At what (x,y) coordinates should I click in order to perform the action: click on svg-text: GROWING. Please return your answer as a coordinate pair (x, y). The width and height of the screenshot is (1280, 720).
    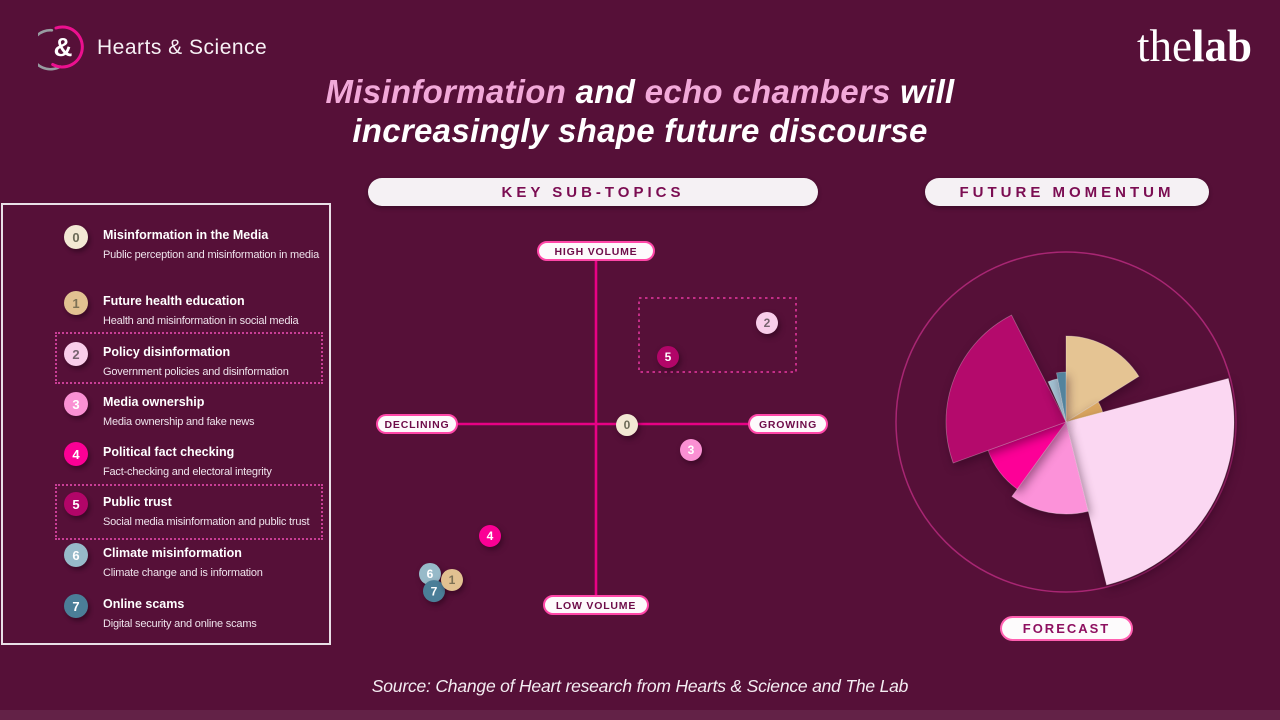
    Looking at the image, I should click on (788, 425).